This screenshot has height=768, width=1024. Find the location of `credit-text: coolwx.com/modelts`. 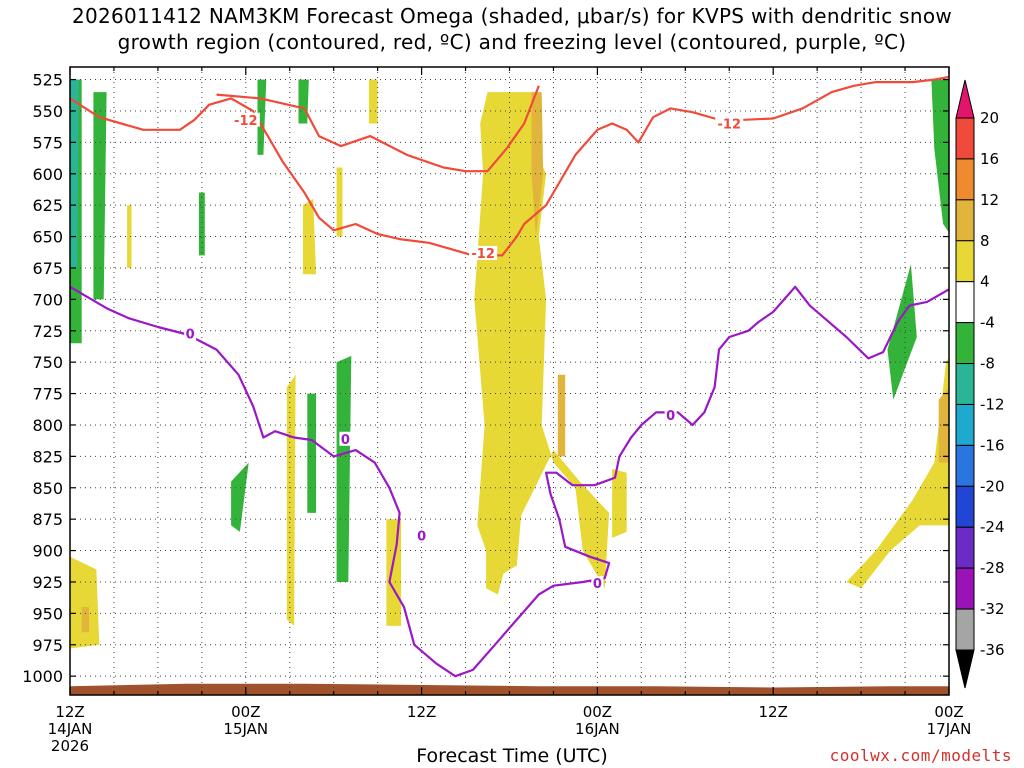

credit-text: coolwx.com/modelts is located at coordinates (920, 755).